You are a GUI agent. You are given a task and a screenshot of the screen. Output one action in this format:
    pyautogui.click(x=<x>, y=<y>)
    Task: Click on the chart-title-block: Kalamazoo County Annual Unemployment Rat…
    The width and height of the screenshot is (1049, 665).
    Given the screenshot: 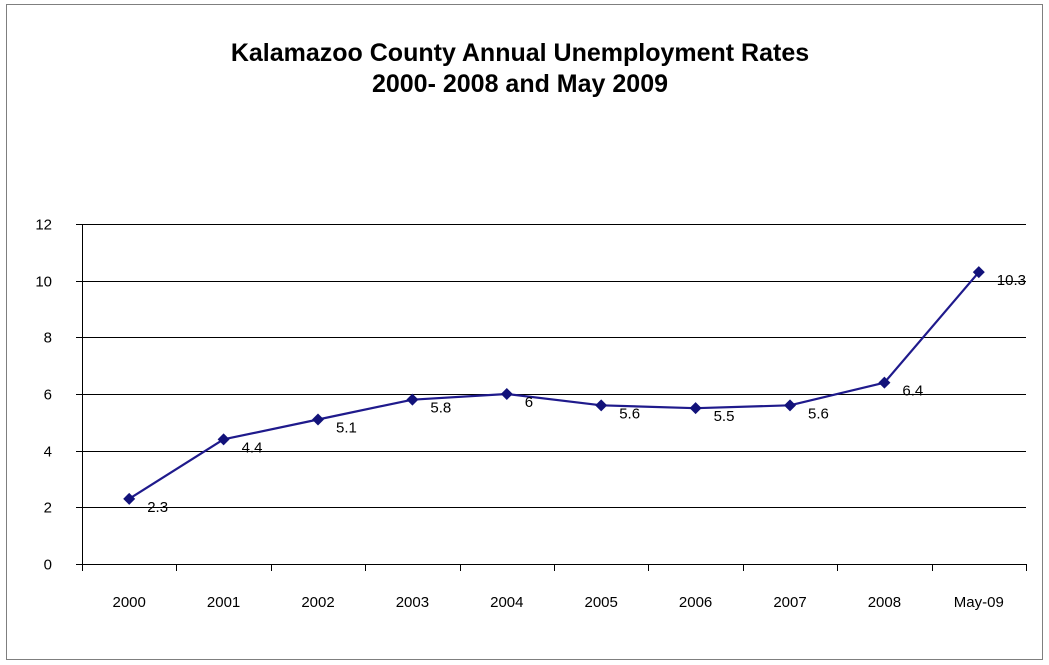 What is the action you would take?
    pyautogui.click(x=520, y=69)
    